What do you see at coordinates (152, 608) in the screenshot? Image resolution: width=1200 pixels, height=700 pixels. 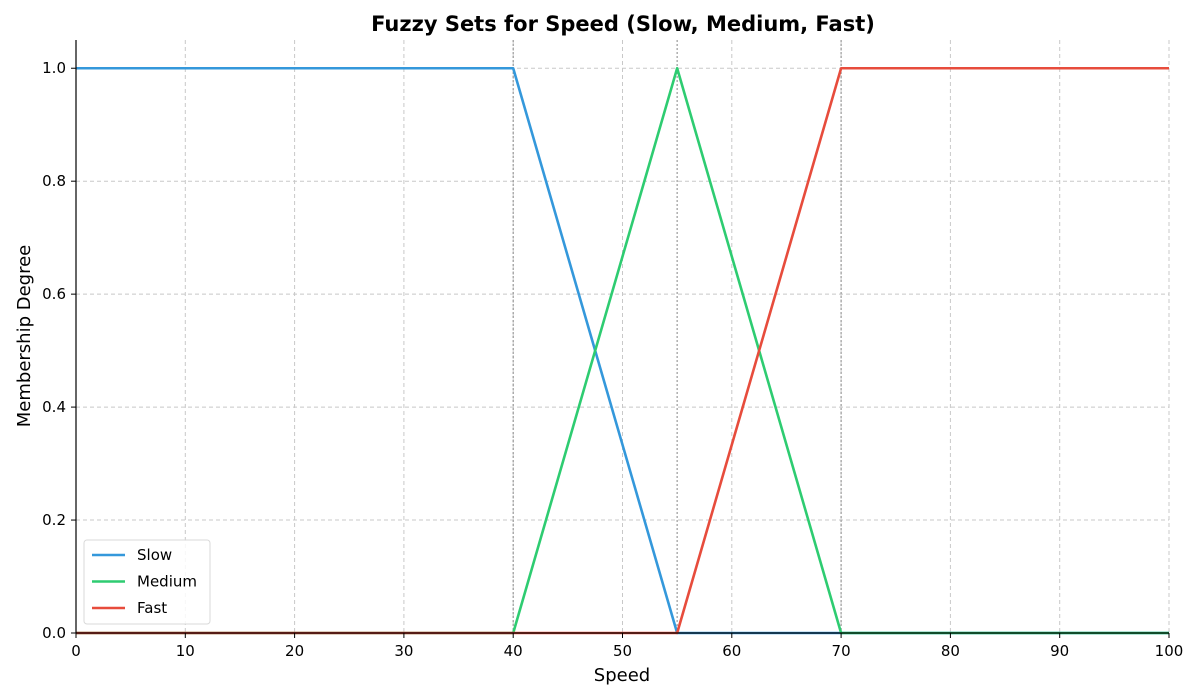 I see `legend-label-fast: Fast` at bounding box center [152, 608].